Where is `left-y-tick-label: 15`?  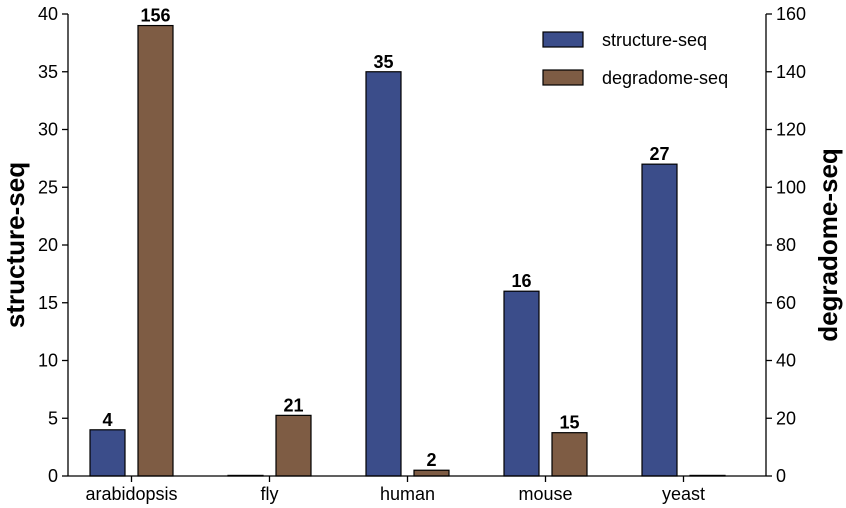
left-y-tick-label: 15 is located at coordinates (48, 303).